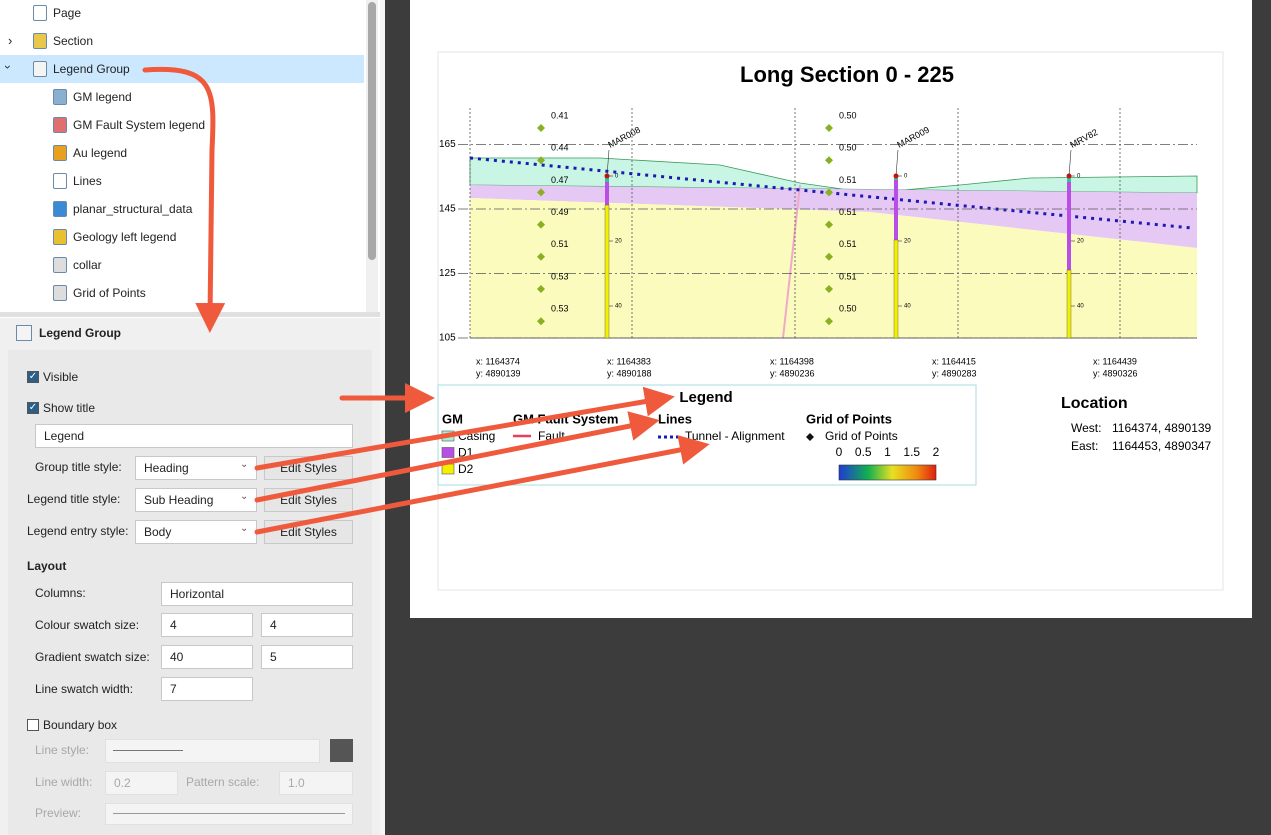 The image size is (1271, 835). I want to click on scrollbar, so click(372, 156).